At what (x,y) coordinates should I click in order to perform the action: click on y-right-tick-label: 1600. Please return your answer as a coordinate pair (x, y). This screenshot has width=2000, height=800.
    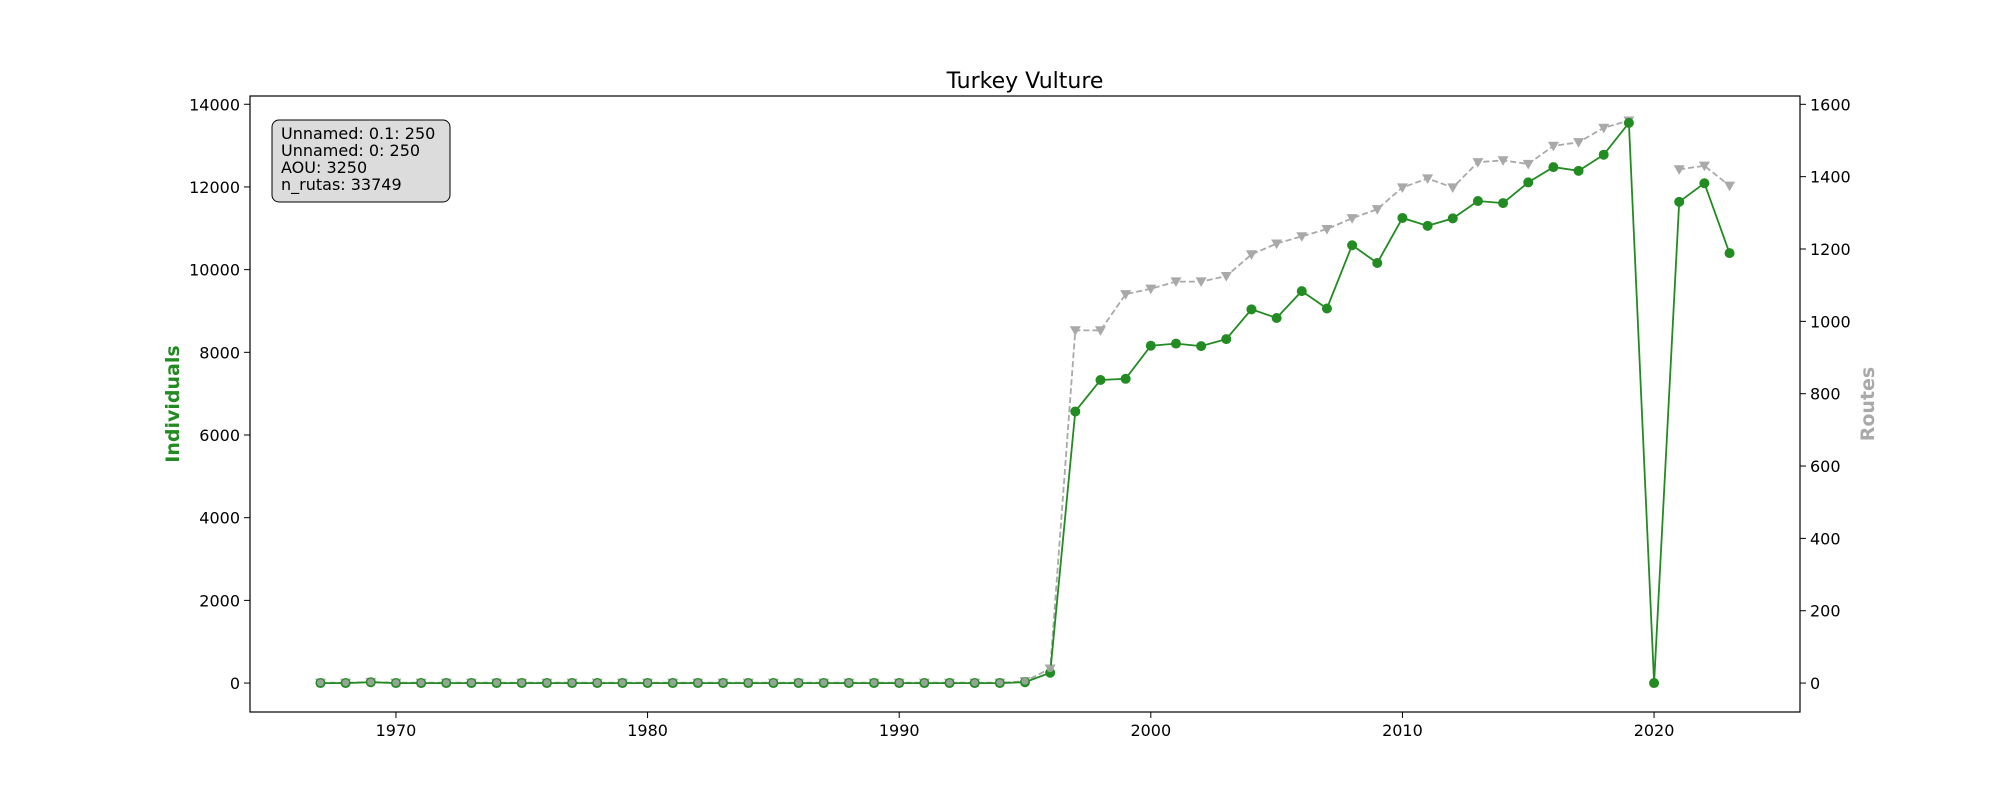
    Looking at the image, I should click on (1830, 104).